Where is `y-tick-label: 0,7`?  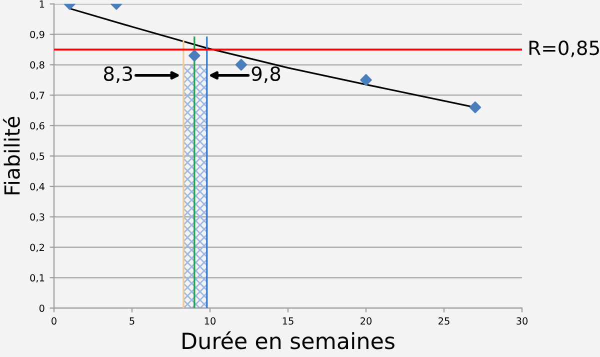 y-tick-label: 0,7 is located at coordinates (37, 96).